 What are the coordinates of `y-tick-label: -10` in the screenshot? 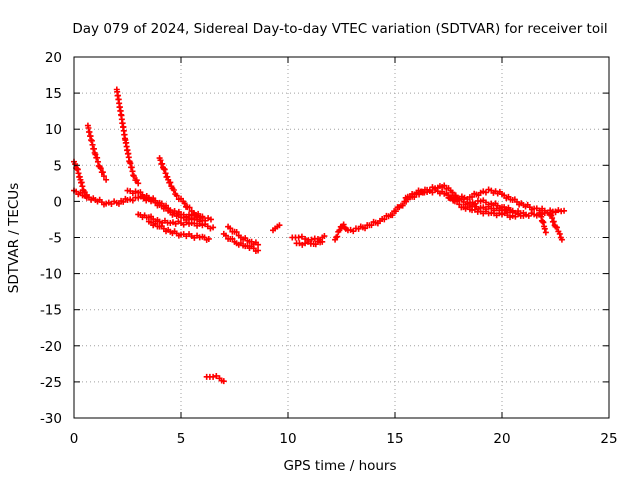 It's located at (51, 275).